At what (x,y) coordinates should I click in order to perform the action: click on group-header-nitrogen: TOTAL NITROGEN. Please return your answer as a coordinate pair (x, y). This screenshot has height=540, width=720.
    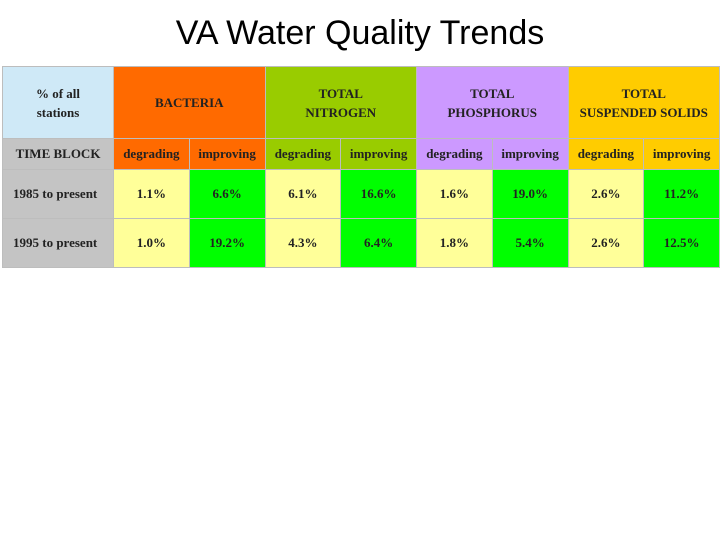
    Looking at the image, I should click on (340, 102).